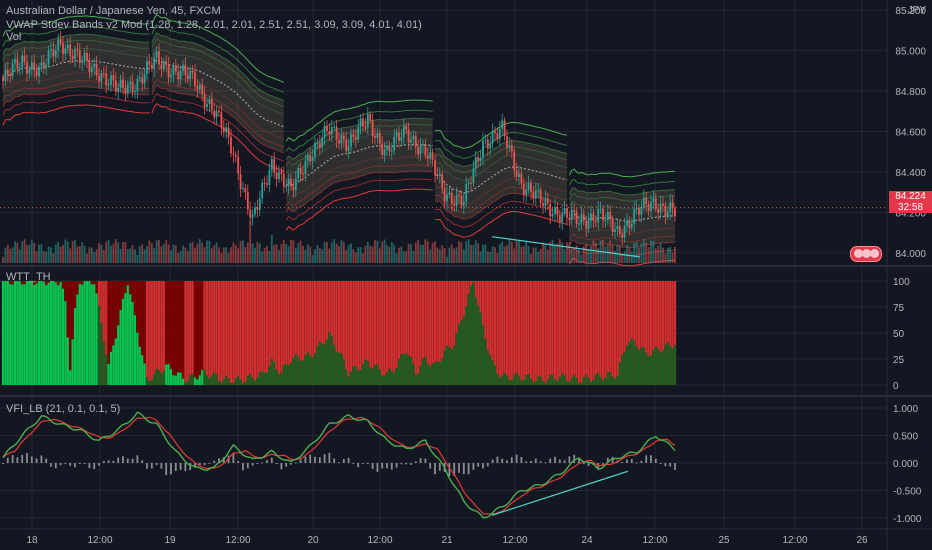  What do you see at coordinates (899, 308) in the screenshot?
I see `wtt-axis-label: 75` at bounding box center [899, 308].